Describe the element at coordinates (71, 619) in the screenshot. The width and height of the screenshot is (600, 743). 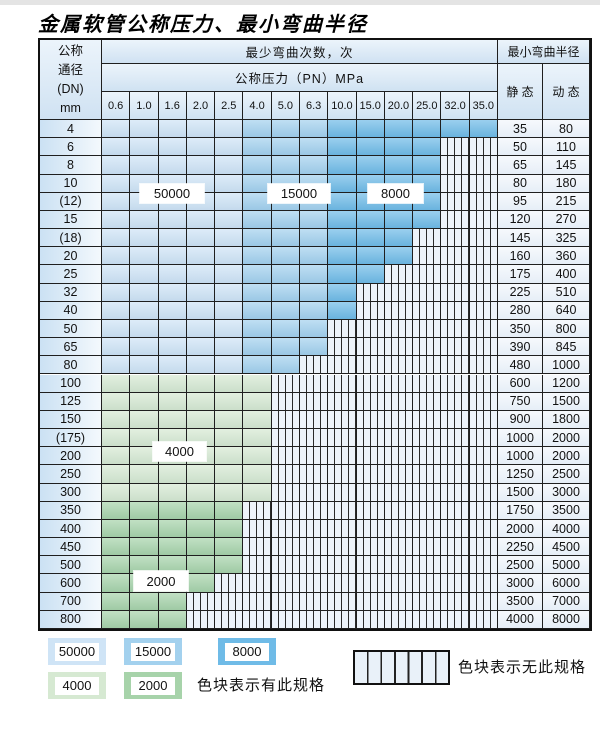
I see `dn-row-label: 800` at that location.